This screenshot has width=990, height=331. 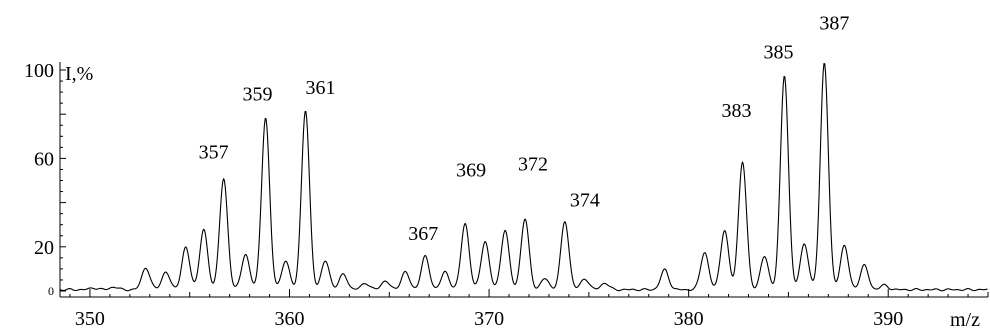 What do you see at coordinates (214, 153) in the screenshot?
I see `peak-label: 357` at bounding box center [214, 153].